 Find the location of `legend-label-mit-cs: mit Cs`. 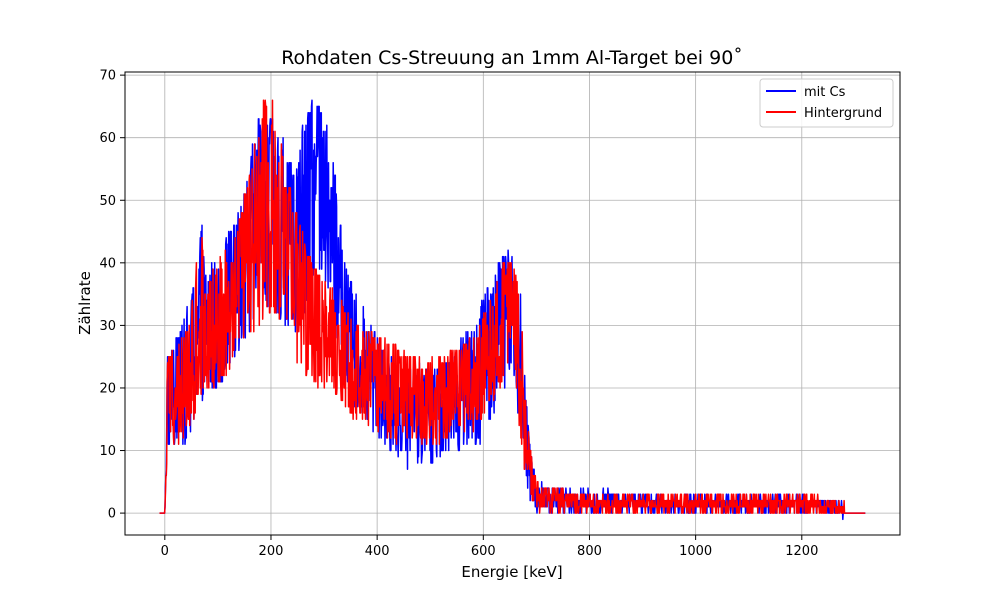

legend-label-mit-cs: mit Cs is located at coordinates (825, 92).